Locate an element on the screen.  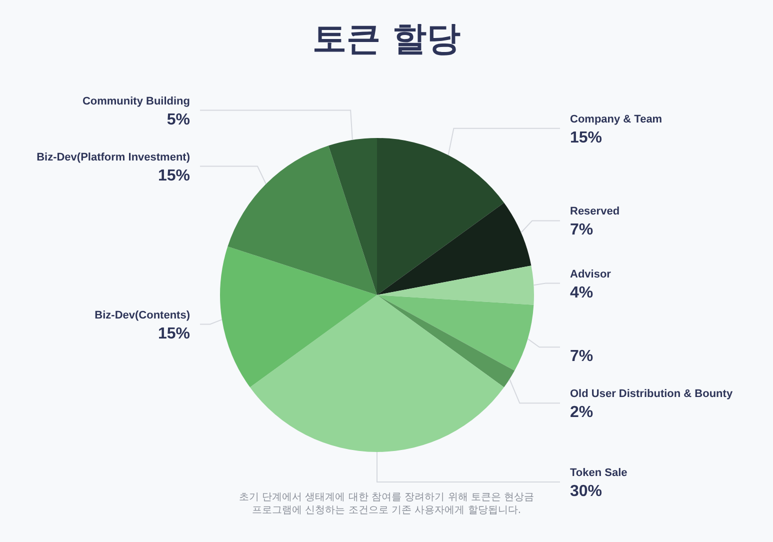
slice-label: Token Sale is located at coordinates (599, 473).